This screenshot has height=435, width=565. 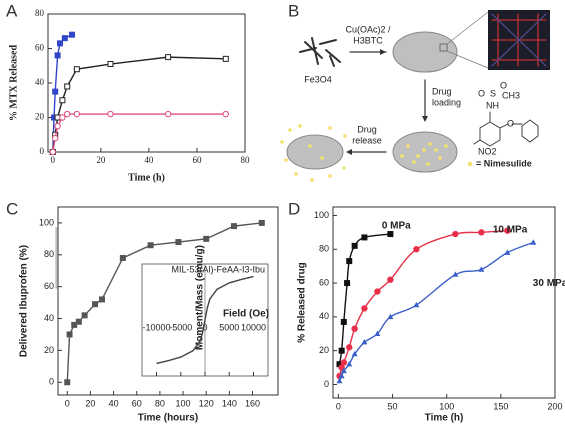 I want to click on atom: CH3, so click(x=511, y=95).